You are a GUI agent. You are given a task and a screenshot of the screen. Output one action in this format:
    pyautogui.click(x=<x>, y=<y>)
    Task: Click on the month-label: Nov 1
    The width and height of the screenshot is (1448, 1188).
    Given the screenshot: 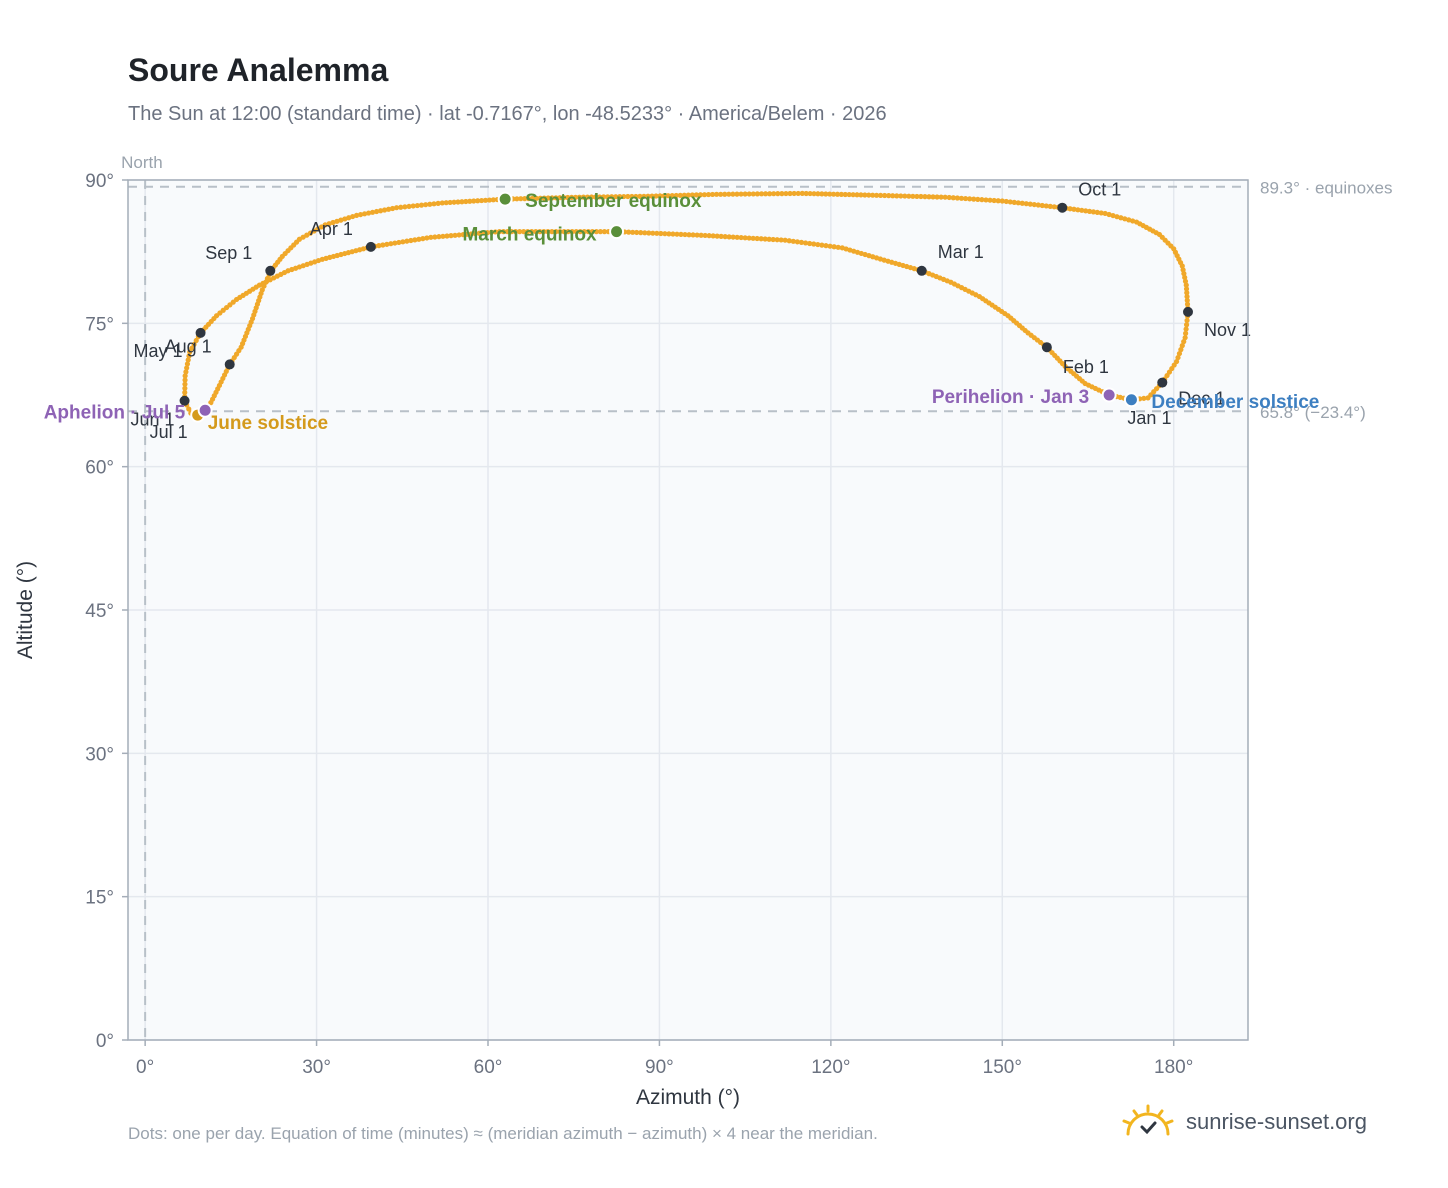 What is the action you would take?
    pyautogui.click(x=1227, y=330)
    